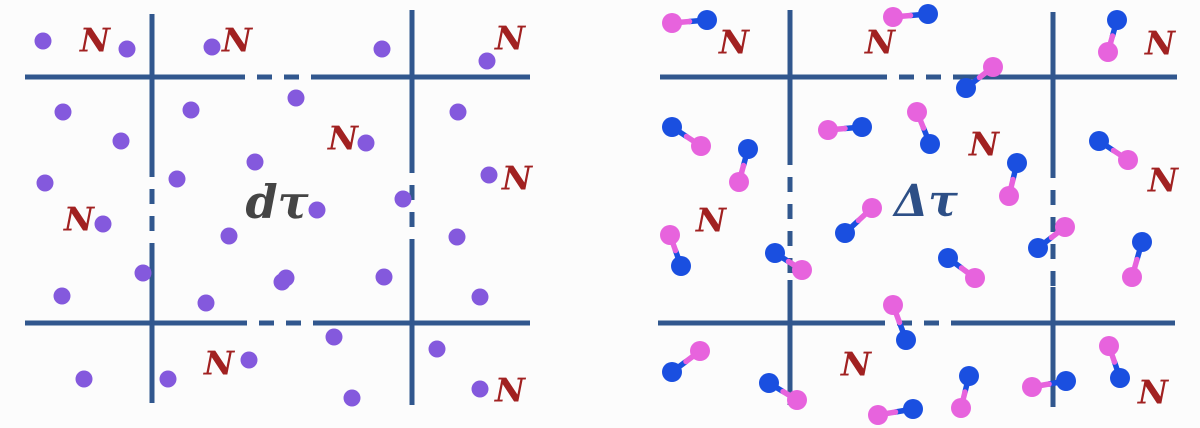 The height and width of the screenshot is (428, 1200). Describe the element at coordinates (926, 201) in the screenshot. I see `time-step-label-right: Δτ` at that location.